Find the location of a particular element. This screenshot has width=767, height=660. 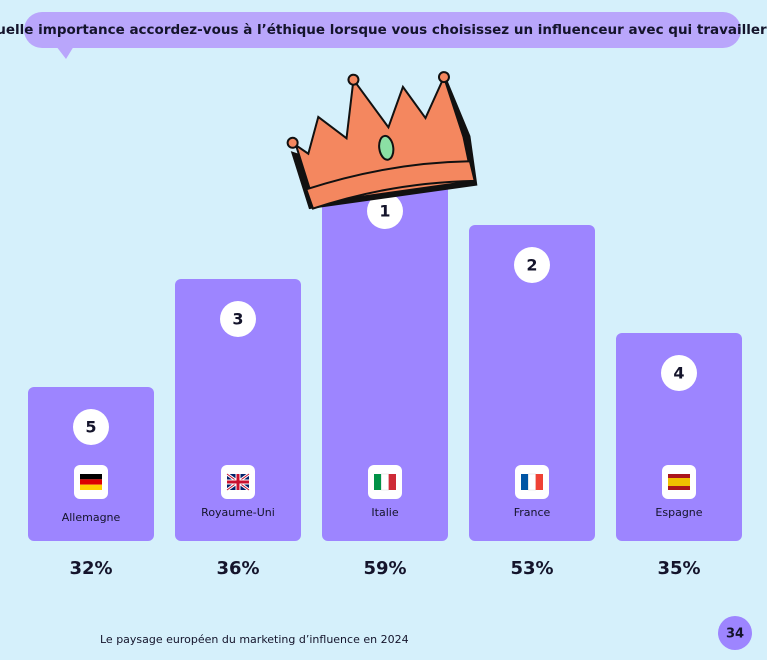

country: Espagne is located at coordinates (678, 512).